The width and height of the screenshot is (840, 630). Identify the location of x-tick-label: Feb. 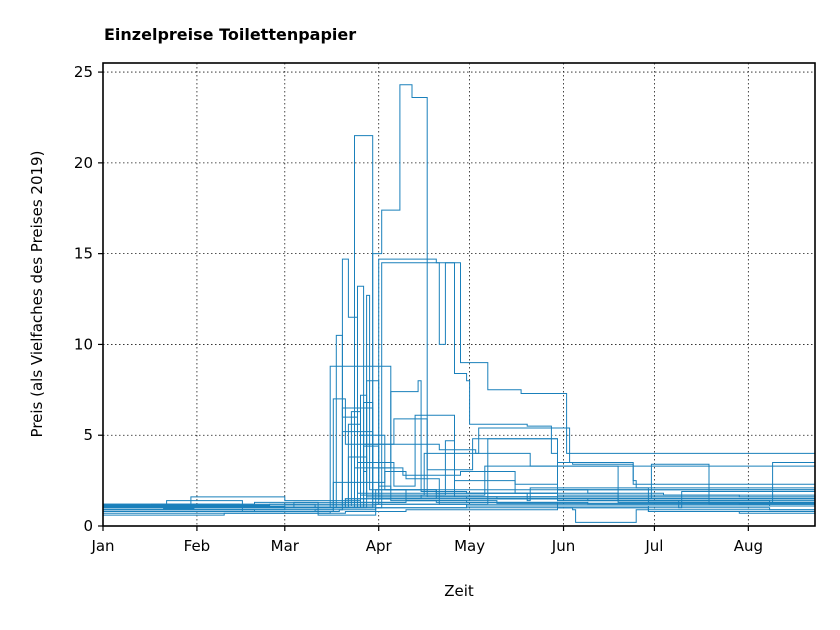
(197, 546).